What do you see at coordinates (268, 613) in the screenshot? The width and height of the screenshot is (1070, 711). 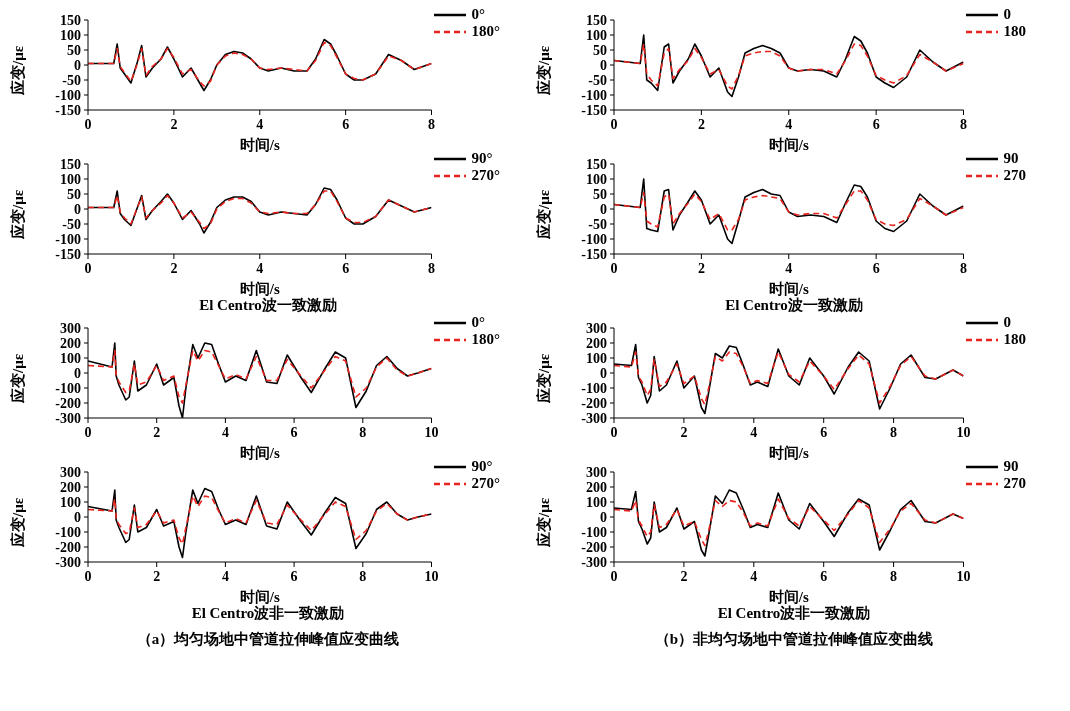 I see `text: El Centro波非一致激励` at bounding box center [268, 613].